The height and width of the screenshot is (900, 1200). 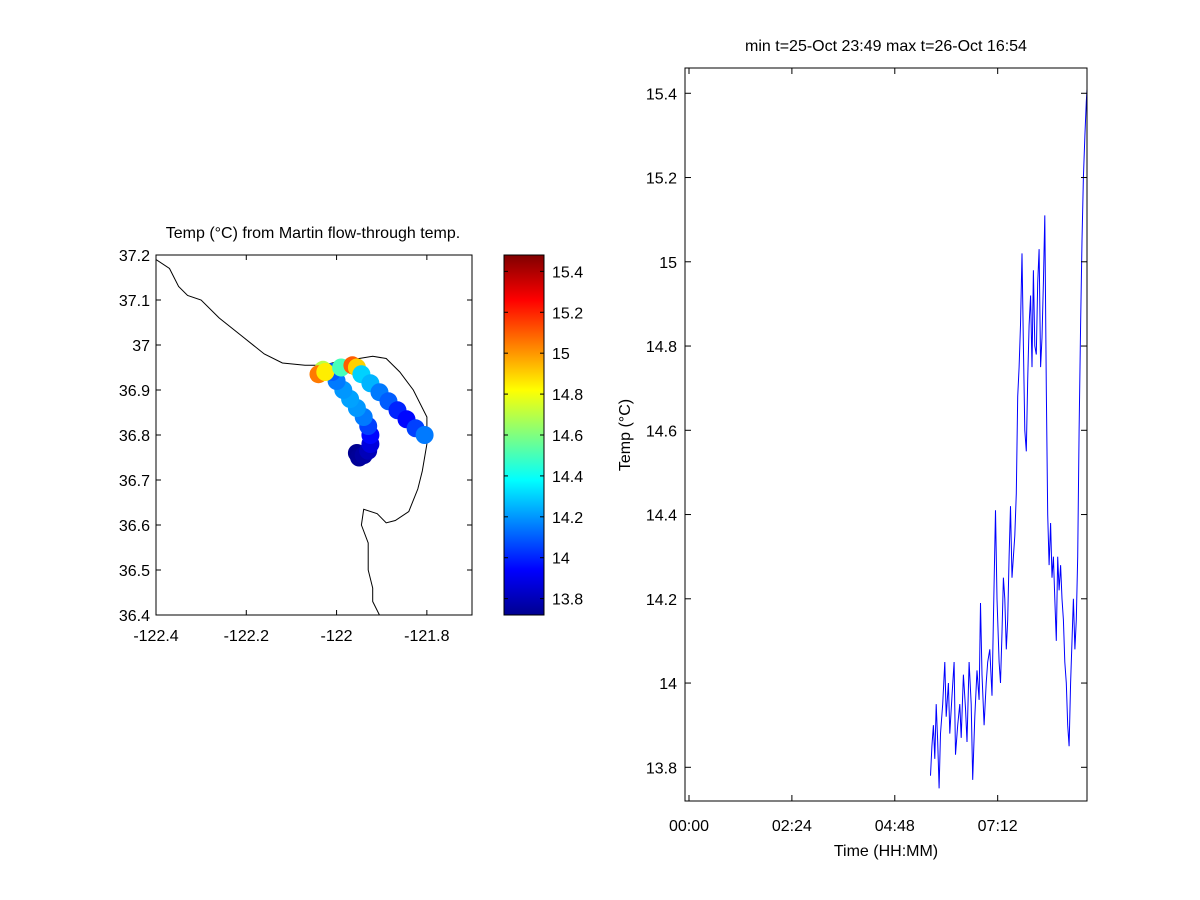 What do you see at coordinates (134, 301) in the screenshot?
I see `y-tick-label: 37.1` at bounding box center [134, 301].